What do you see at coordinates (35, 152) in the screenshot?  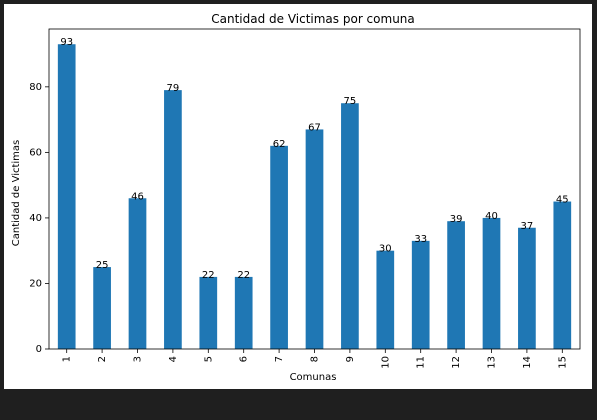 I see `y-tick-label-60: 60` at bounding box center [35, 152].